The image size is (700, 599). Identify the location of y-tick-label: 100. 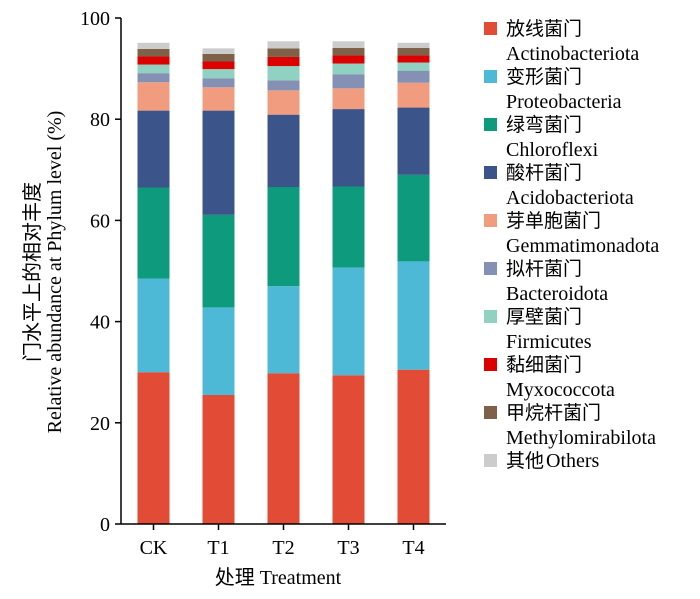
(95, 19).